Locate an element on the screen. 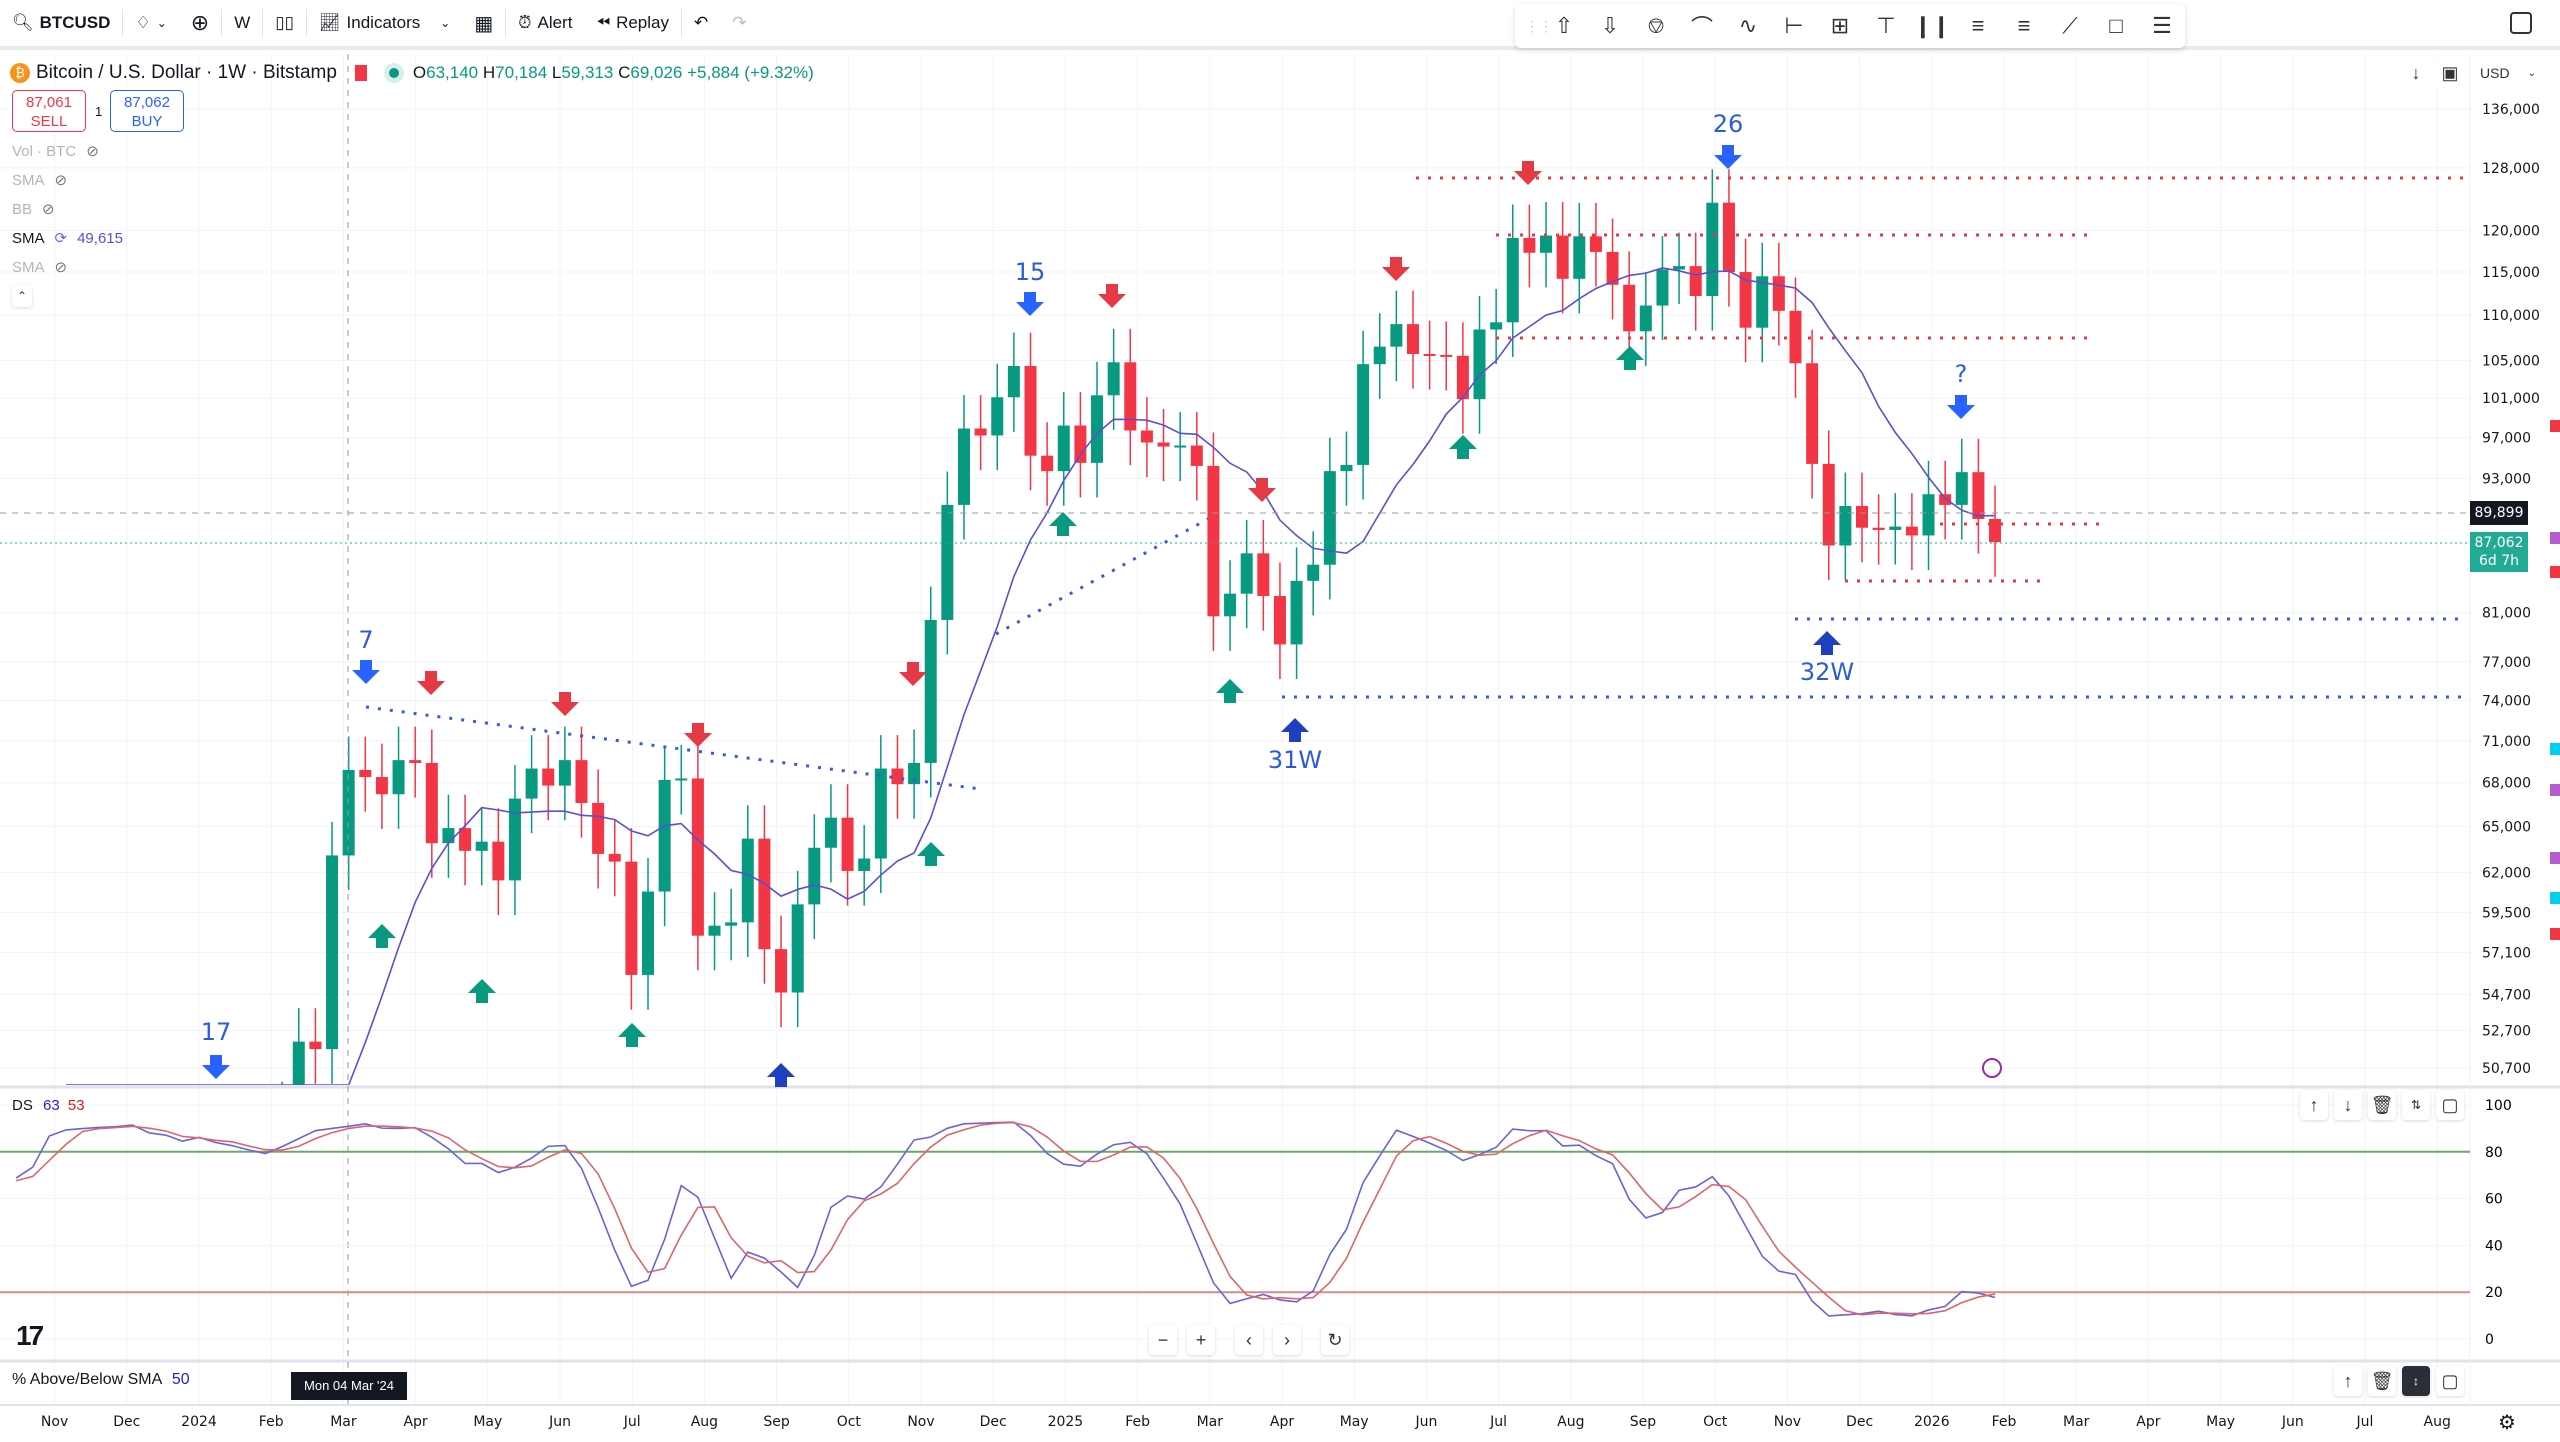  symbol-search: 🔍︎ BTCUSD is located at coordinates (61, 22).